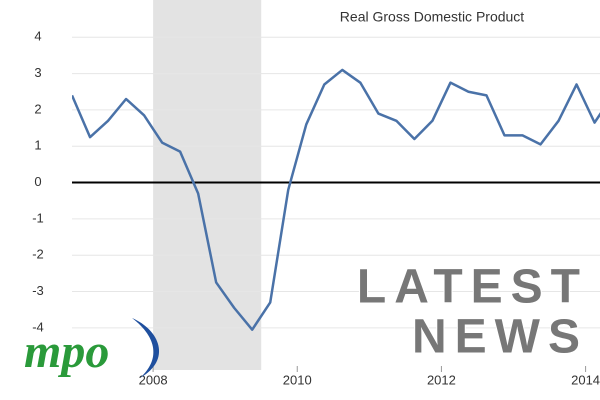 The image size is (600, 400). Describe the element at coordinates (472, 287) in the screenshot. I see `headline: LATEST` at that location.